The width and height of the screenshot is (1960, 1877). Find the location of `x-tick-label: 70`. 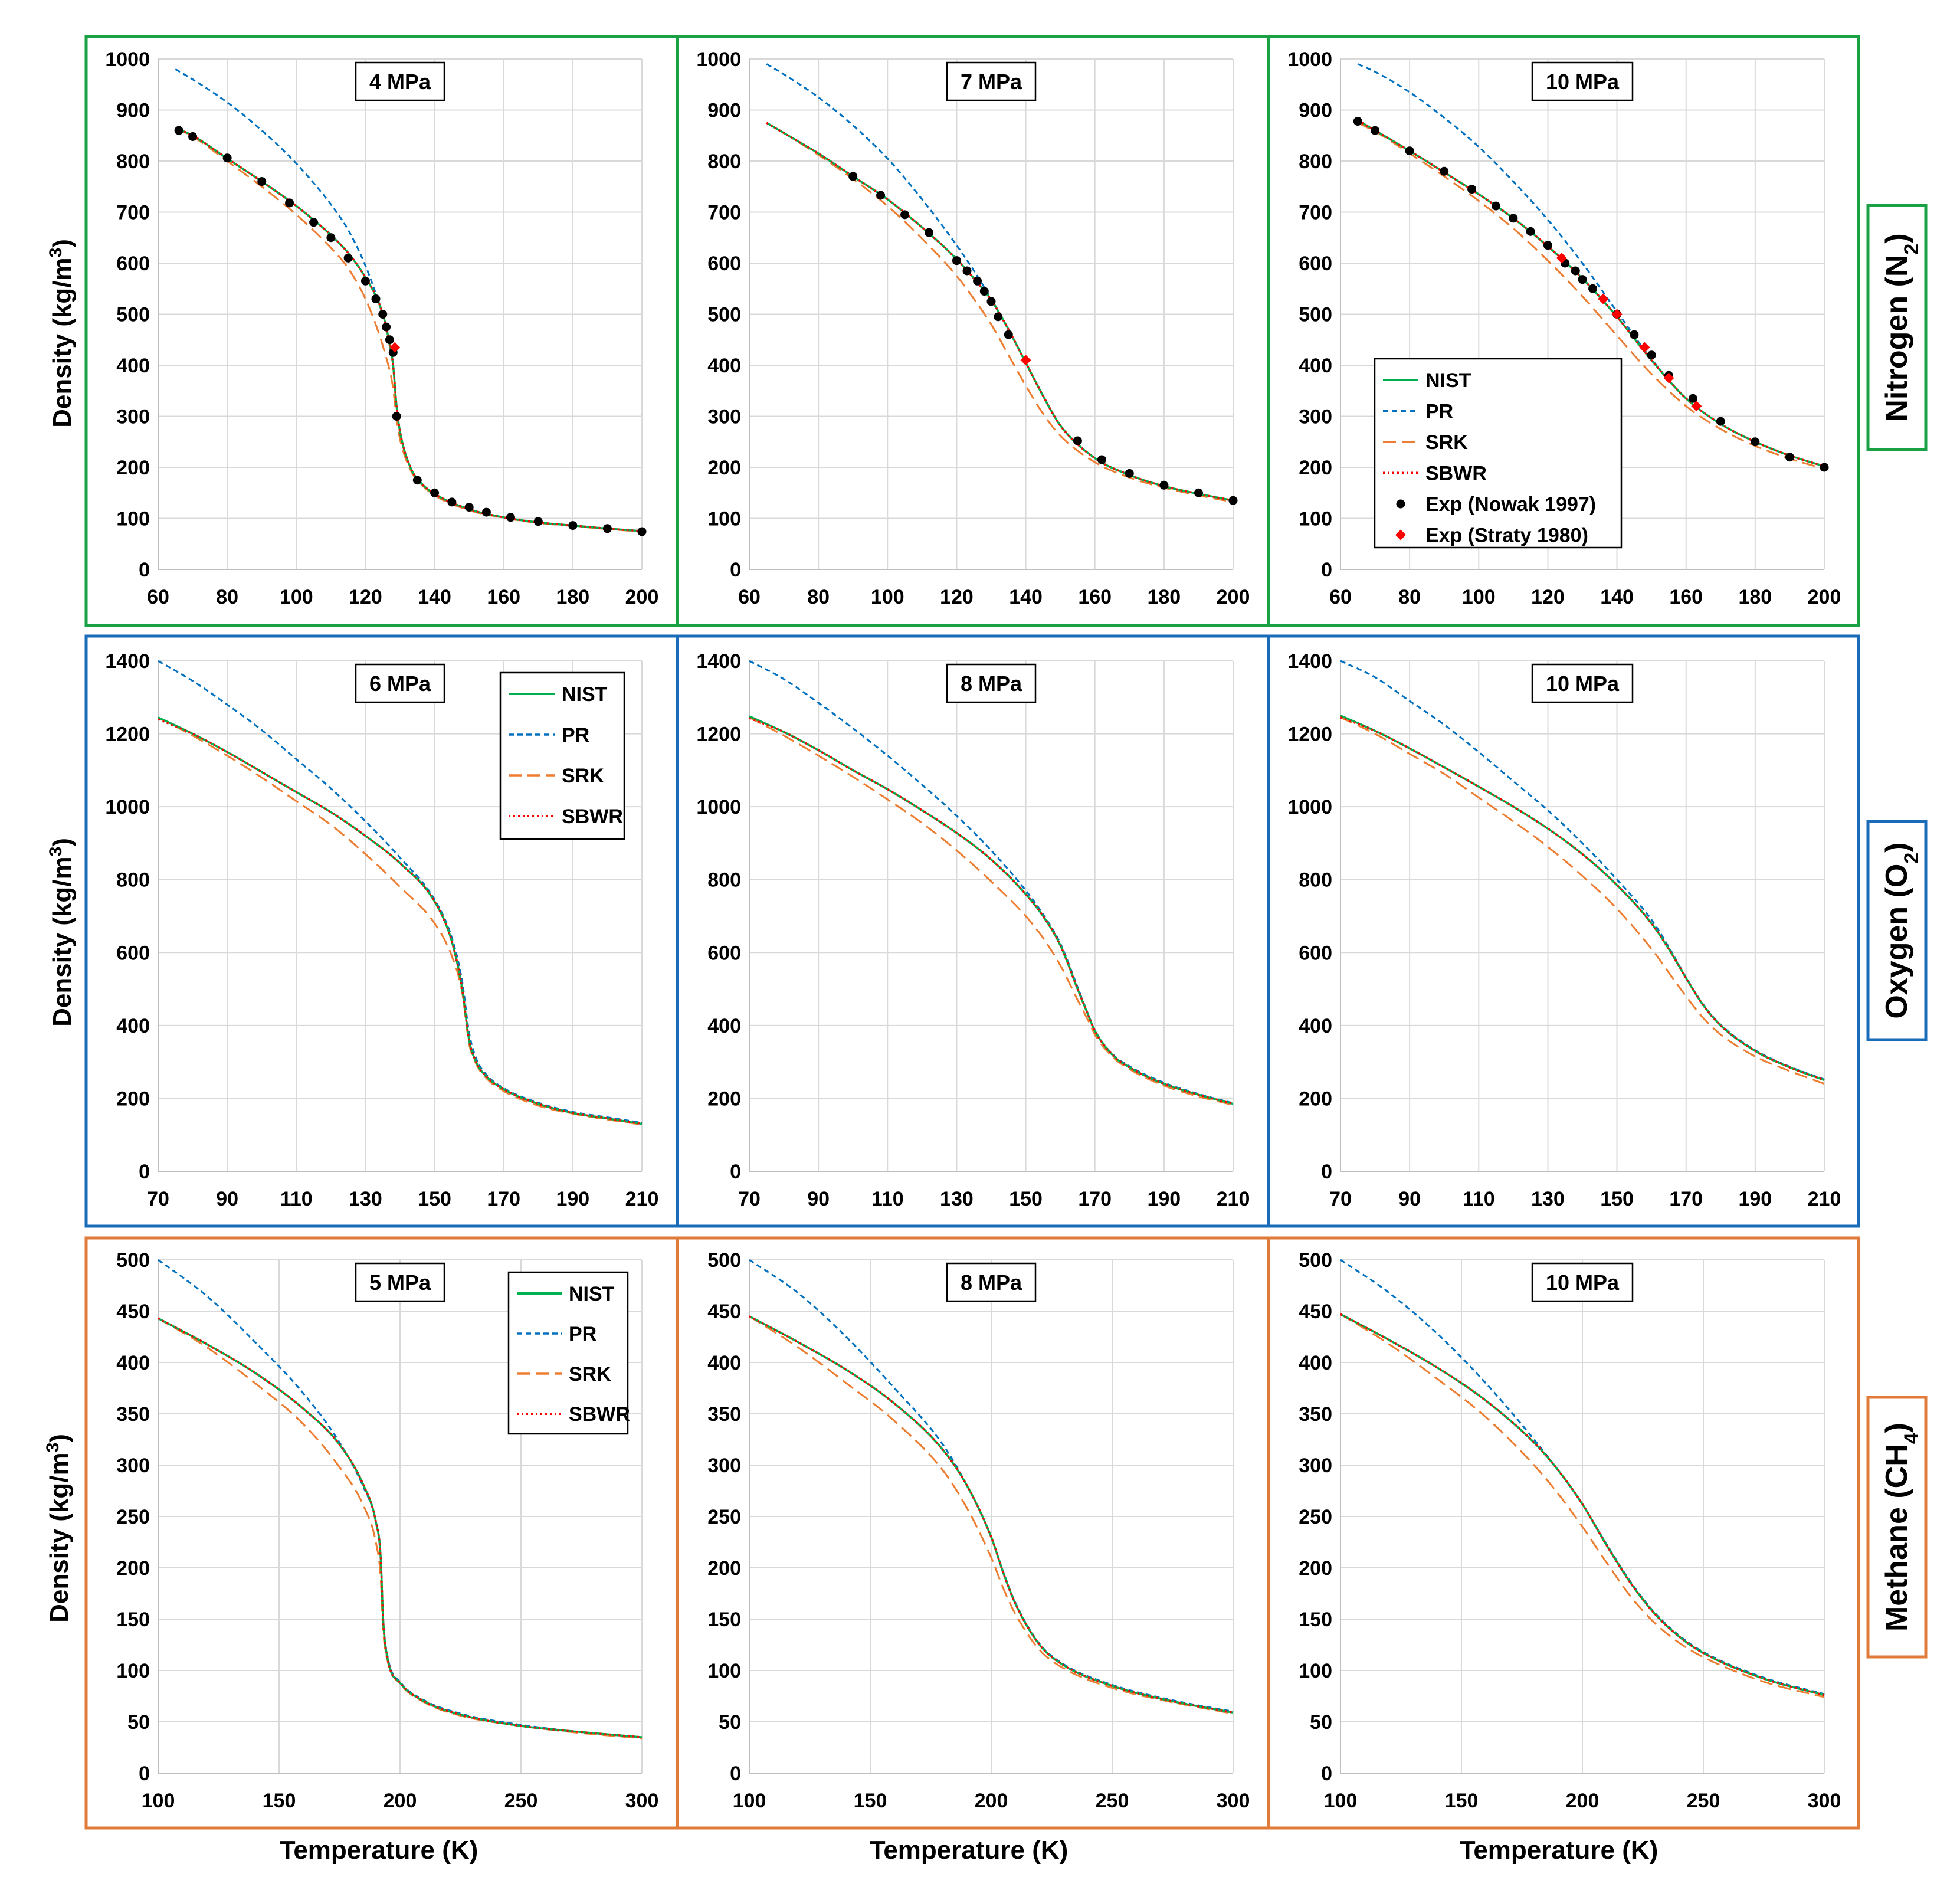

x-tick-label: 70 is located at coordinates (1340, 1199).